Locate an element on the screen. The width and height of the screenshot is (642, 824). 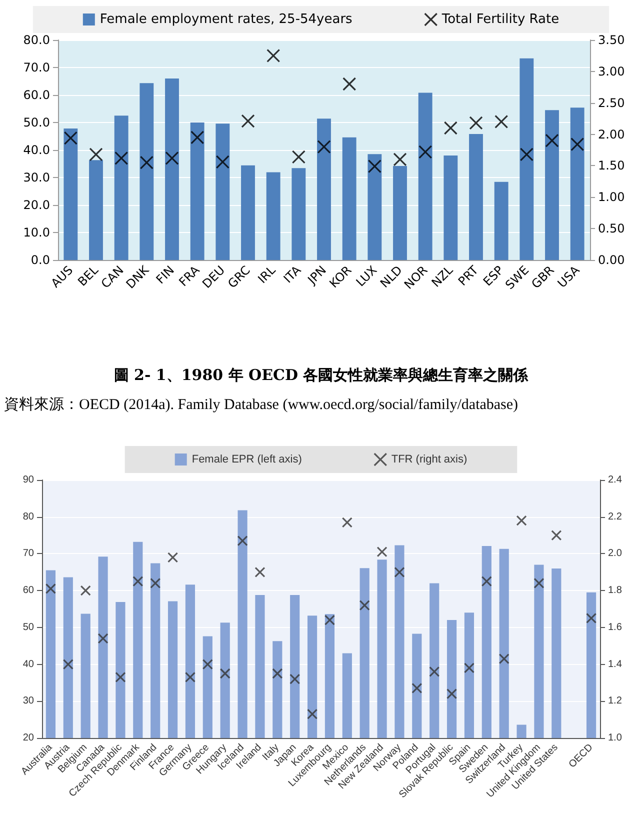
y-tick-label: 20.0 is located at coordinates (36, 205).